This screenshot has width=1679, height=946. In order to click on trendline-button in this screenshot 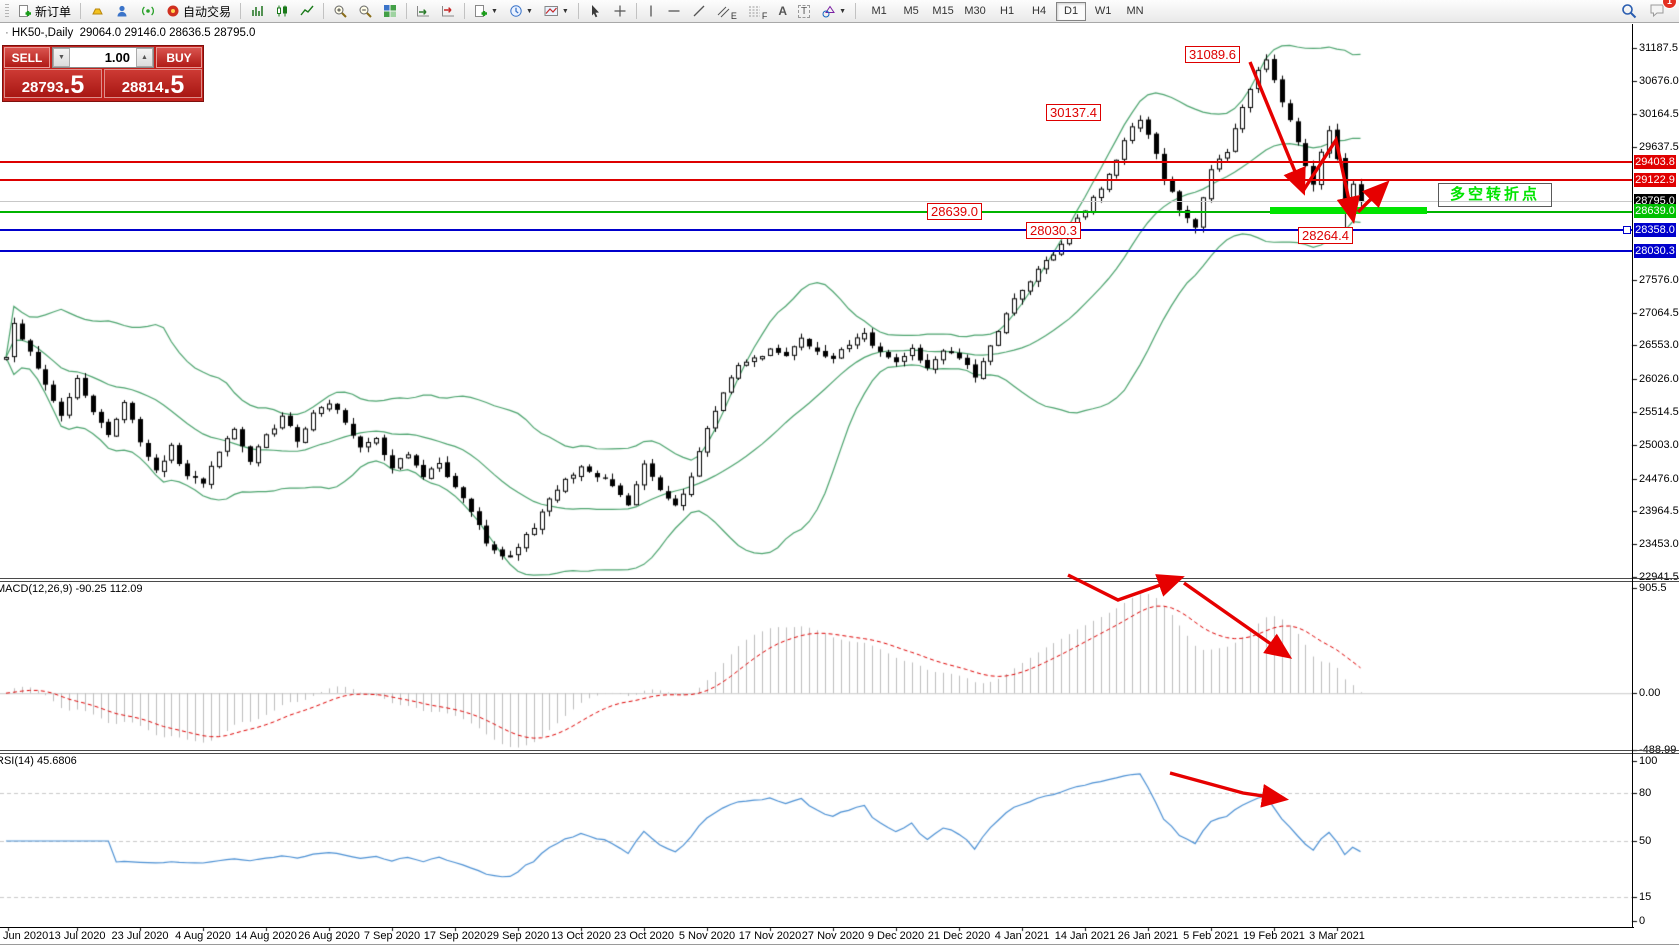, I will do `click(699, 11)`.